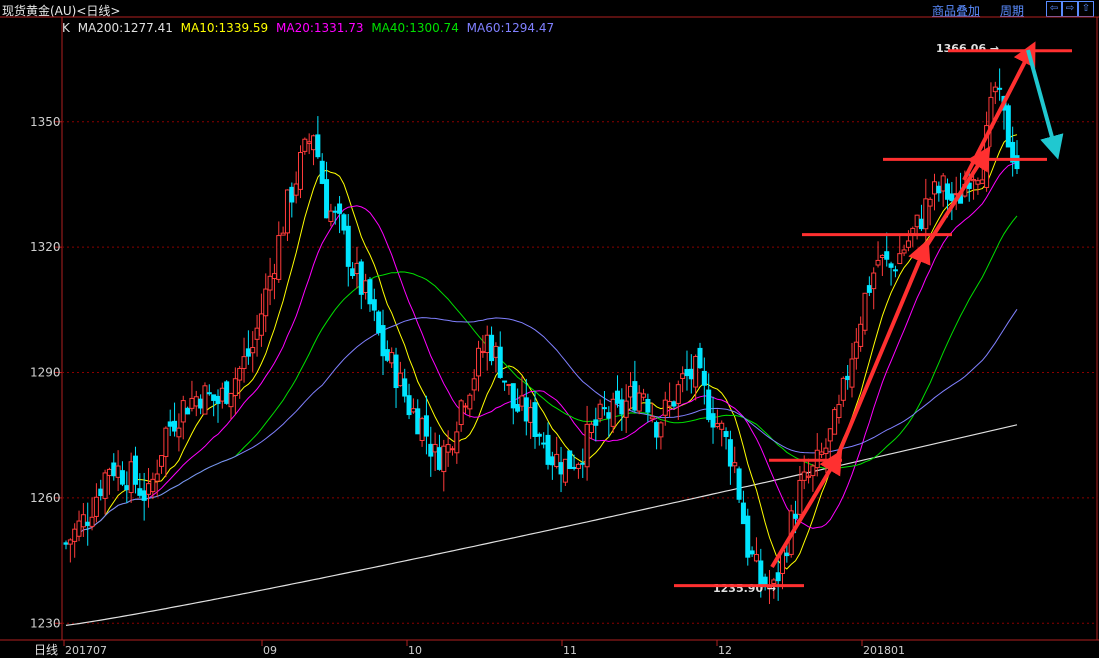 The image size is (1099, 658). Describe the element at coordinates (415, 650) in the screenshot. I see `x-tick-label: 10` at that location.